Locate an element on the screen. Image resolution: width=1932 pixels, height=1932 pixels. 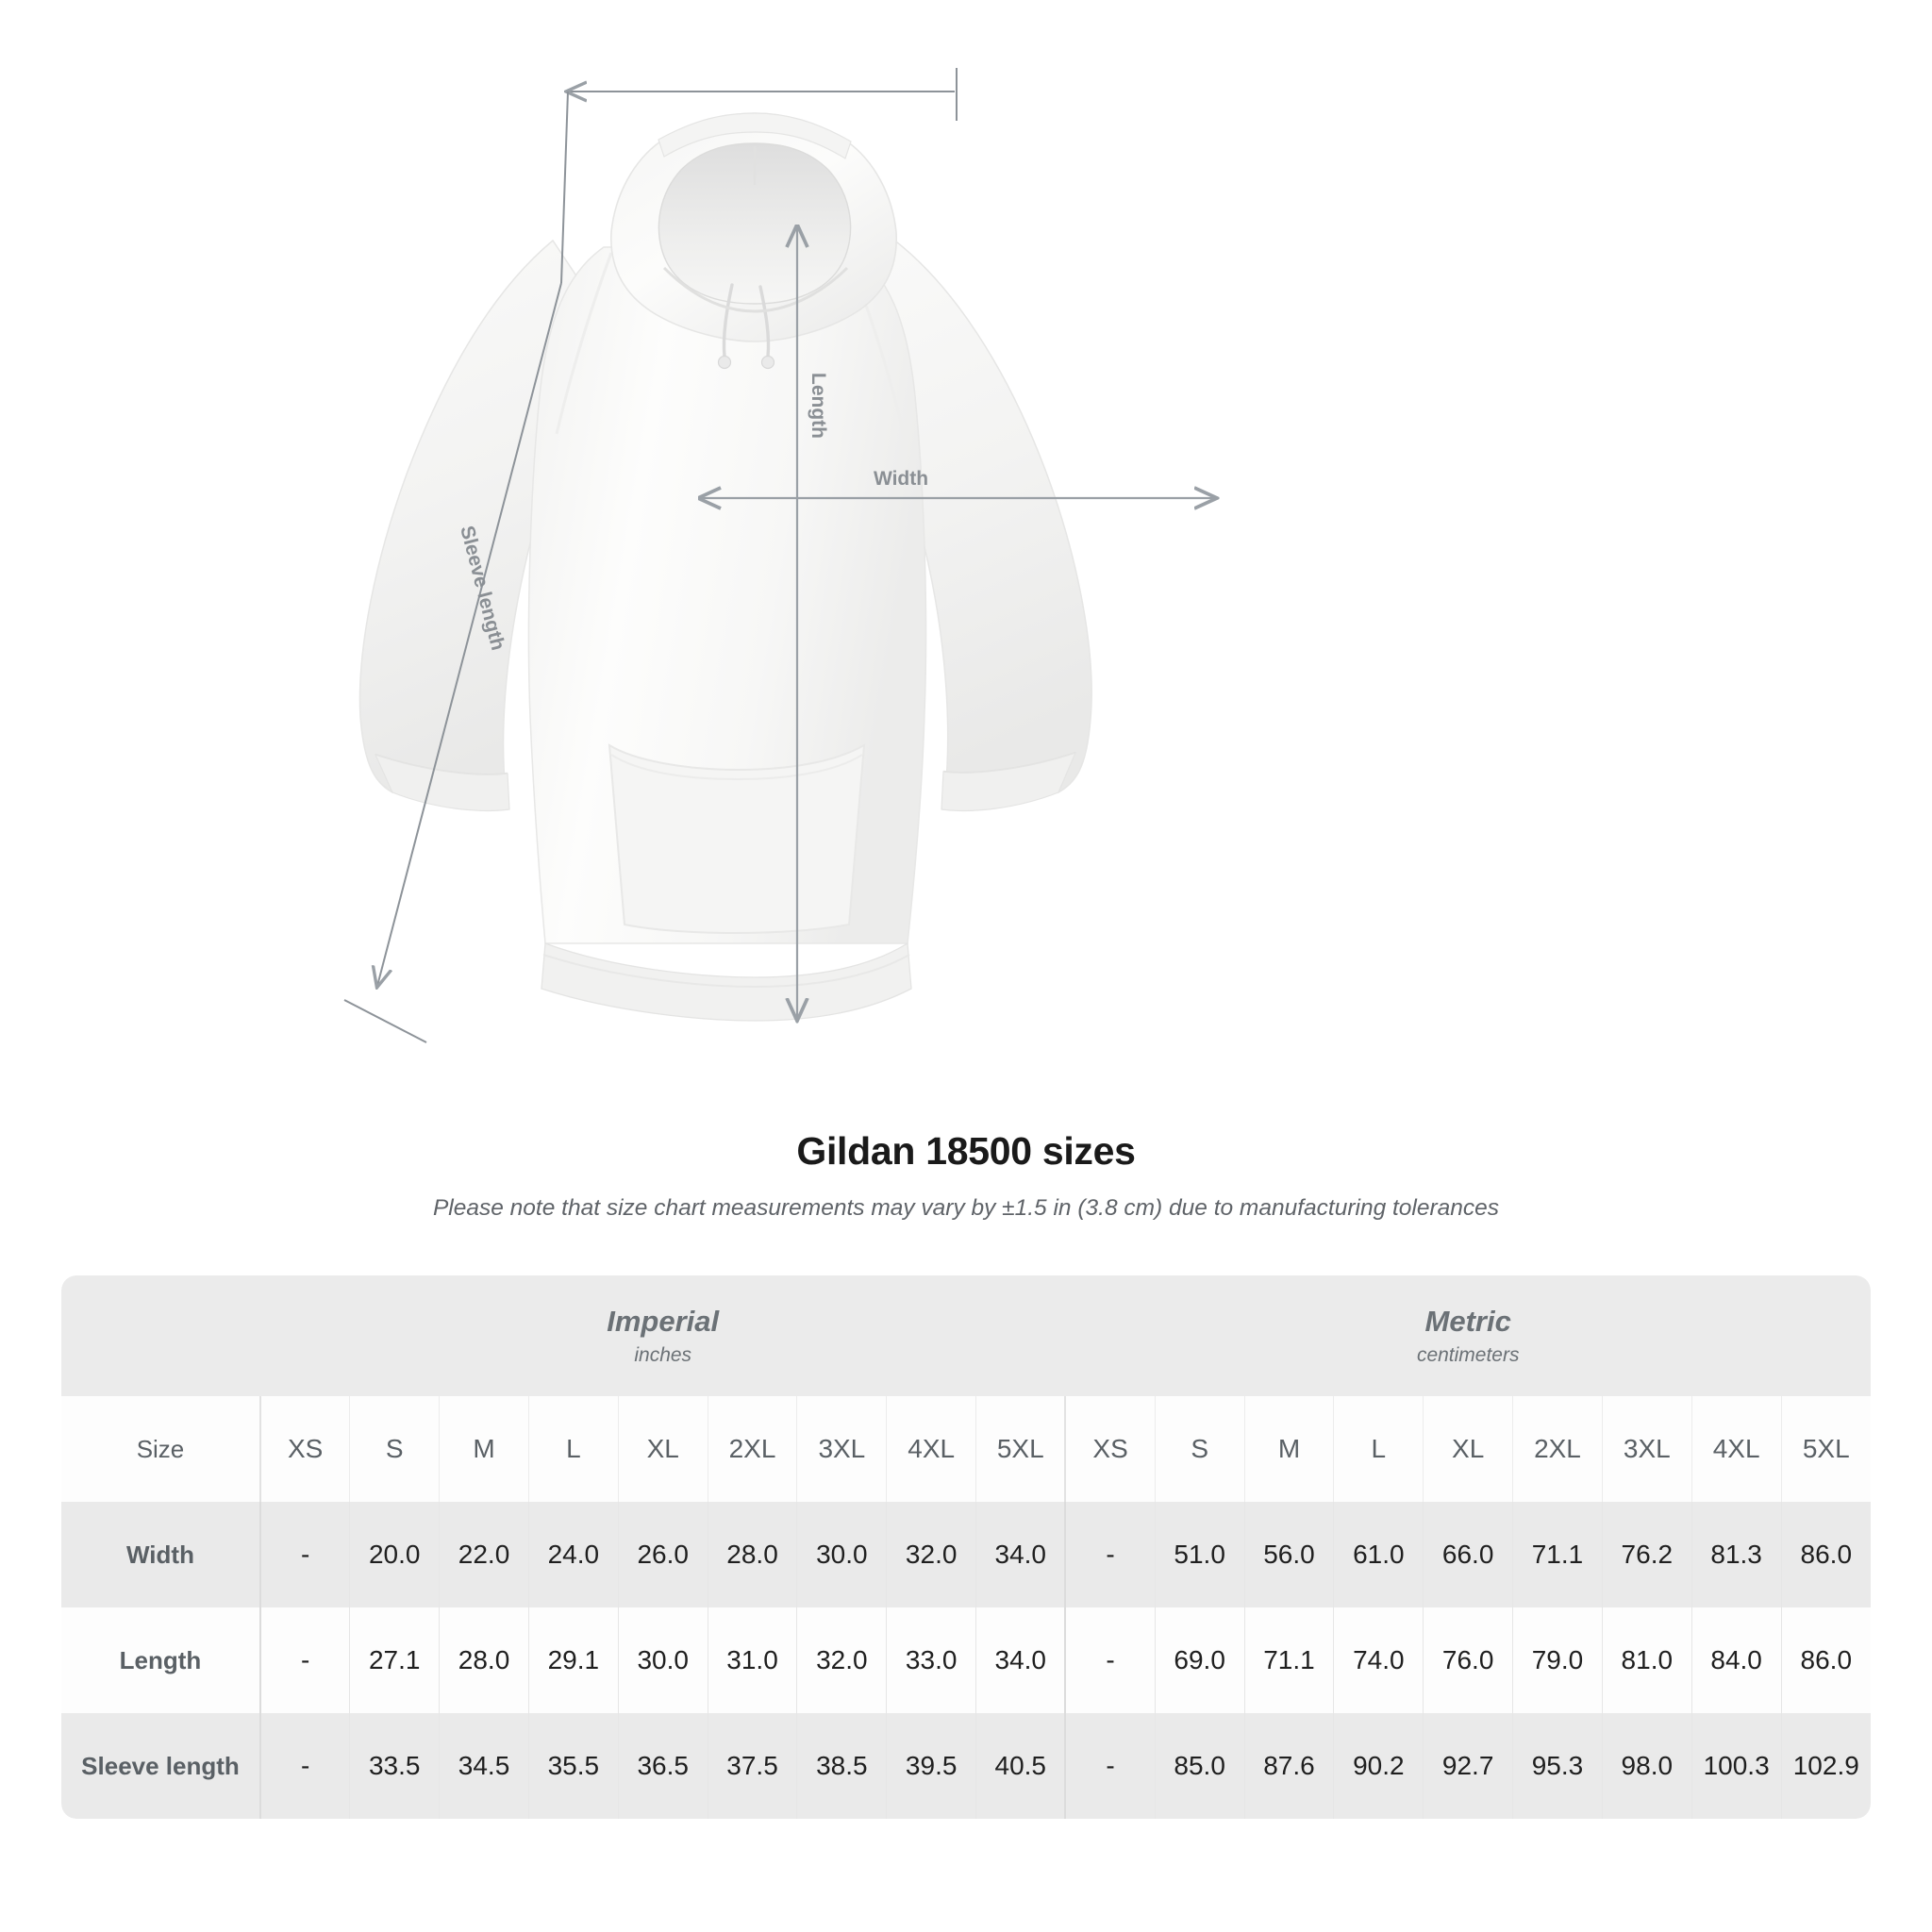
cell-length-imperial-3xl: 32.0 is located at coordinates (842, 1660).